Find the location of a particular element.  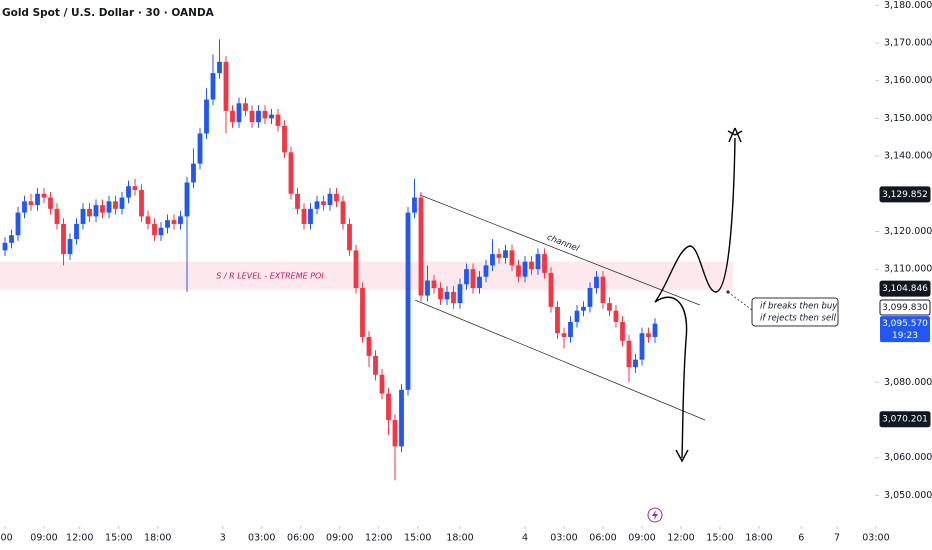

channel-line is located at coordinates (560, 360).